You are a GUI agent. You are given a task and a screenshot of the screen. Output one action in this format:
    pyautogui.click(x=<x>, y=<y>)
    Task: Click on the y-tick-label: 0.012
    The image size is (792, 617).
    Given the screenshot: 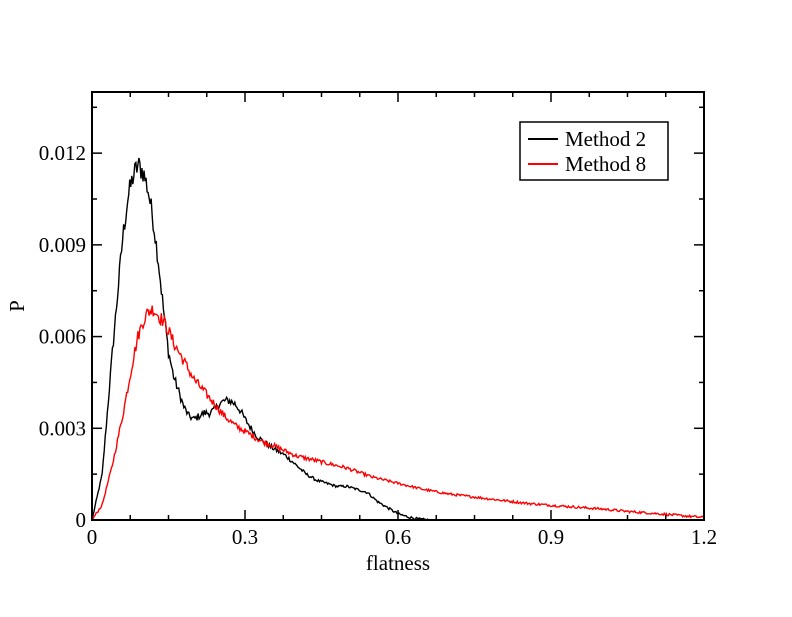 What is the action you would take?
    pyautogui.click(x=62, y=153)
    